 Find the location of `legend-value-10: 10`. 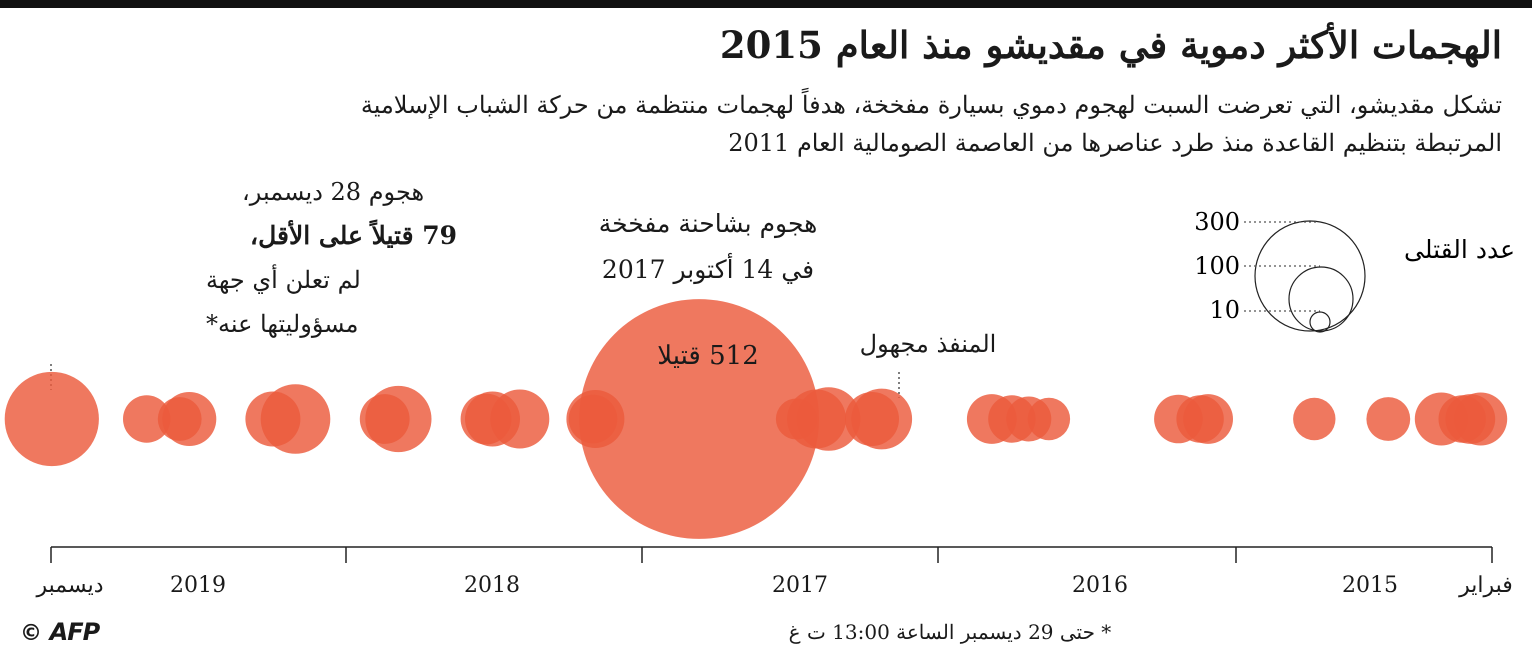

legend-value-10: 10 is located at coordinates (1224, 310).